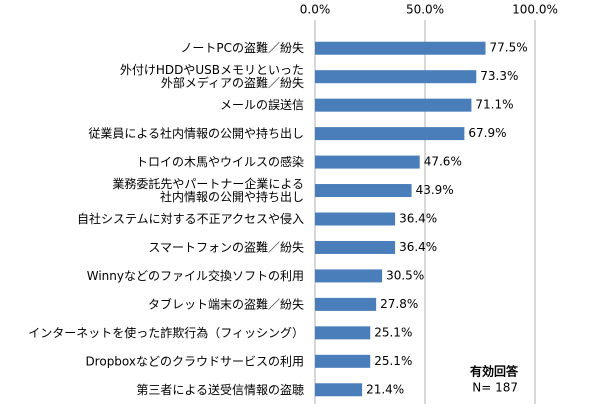 This screenshot has height=410, width=590. I want to click on y-tick-label: 自社システムに対する不正アクセスや侵入, so click(190, 218).